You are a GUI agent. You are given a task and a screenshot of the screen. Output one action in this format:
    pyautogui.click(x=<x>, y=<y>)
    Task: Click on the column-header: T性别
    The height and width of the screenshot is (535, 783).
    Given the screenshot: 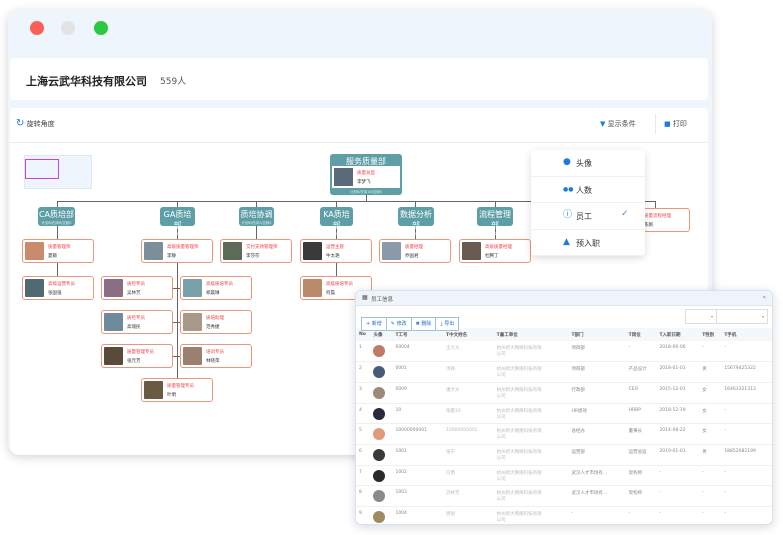 What is the action you would take?
    pyautogui.click(x=710, y=334)
    